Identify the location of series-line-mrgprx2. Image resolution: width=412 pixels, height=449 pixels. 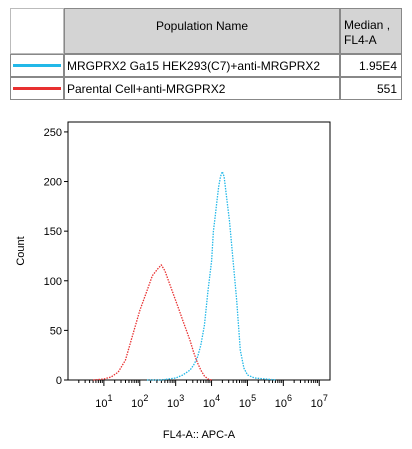
(212, 275).